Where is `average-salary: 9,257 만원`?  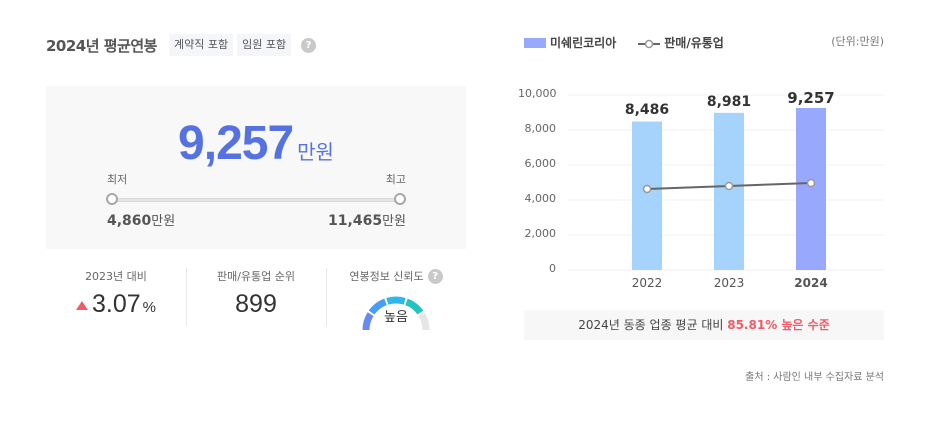
average-salary: 9,257 만원 is located at coordinates (256, 143).